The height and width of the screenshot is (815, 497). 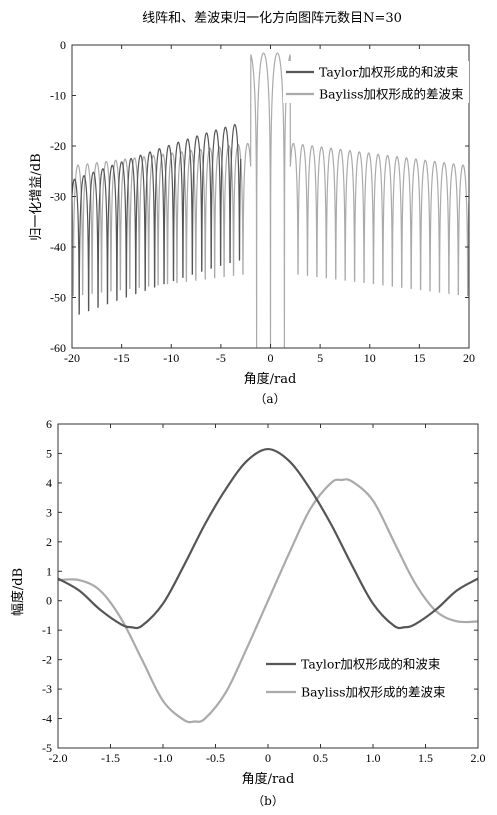 What do you see at coordinates (425, 758) in the screenshot?
I see `chart-b-x-tick-label: 1.5` at bounding box center [425, 758].